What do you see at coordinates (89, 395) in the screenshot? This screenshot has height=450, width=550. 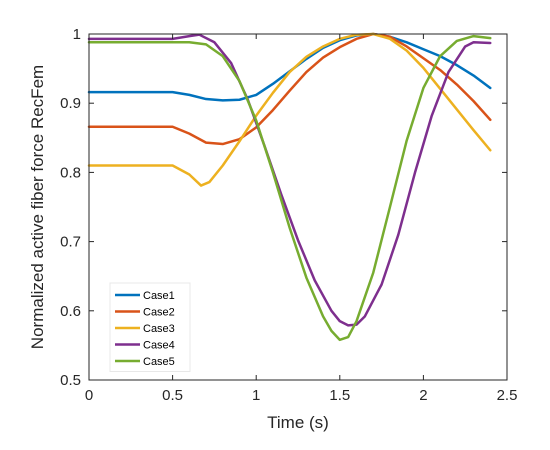 I see `x-tick-label: 0` at bounding box center [89, 395].